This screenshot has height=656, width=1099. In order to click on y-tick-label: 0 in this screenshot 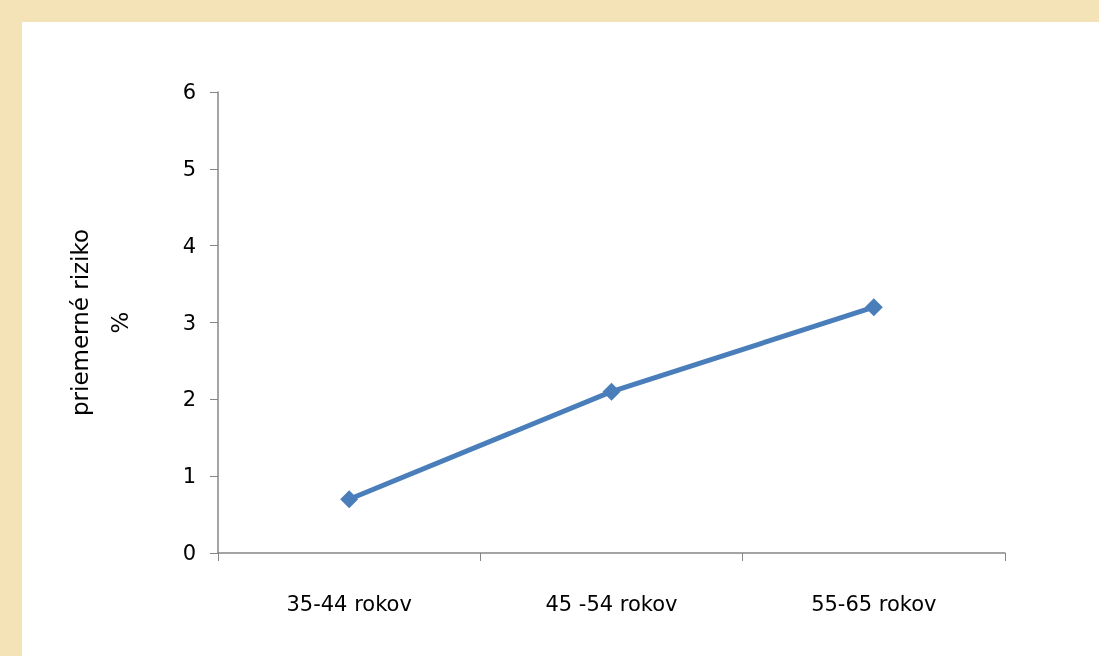, I will do `click(189, 553)`.